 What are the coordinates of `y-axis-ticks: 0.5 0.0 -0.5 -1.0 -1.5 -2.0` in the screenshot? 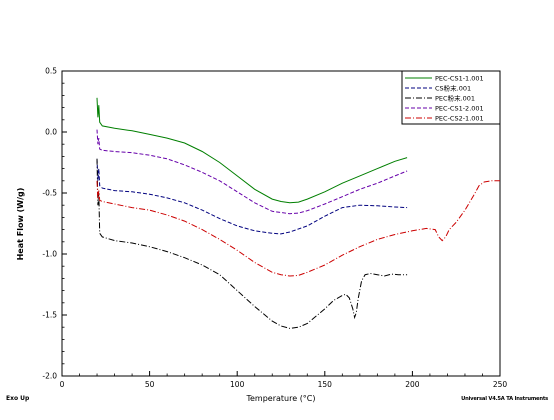 It's located at (54, 224).